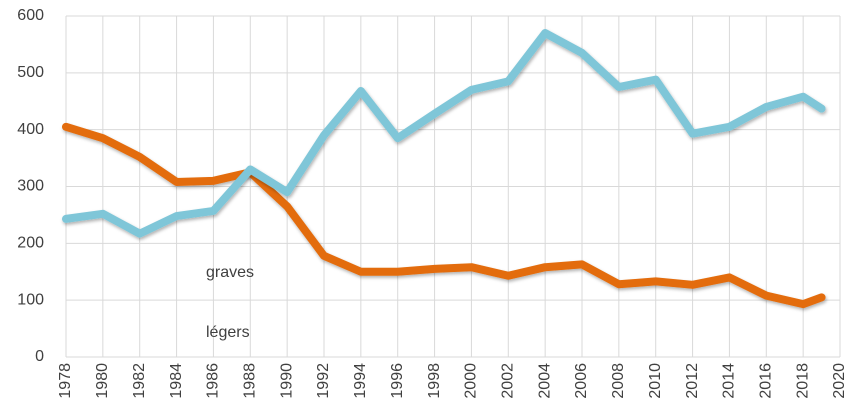 The height and width of the screenshot is (418, 852). Describe the element at coordinates (692, 381) in the screenshot. I see `x-tick-label: 2012` at that location.